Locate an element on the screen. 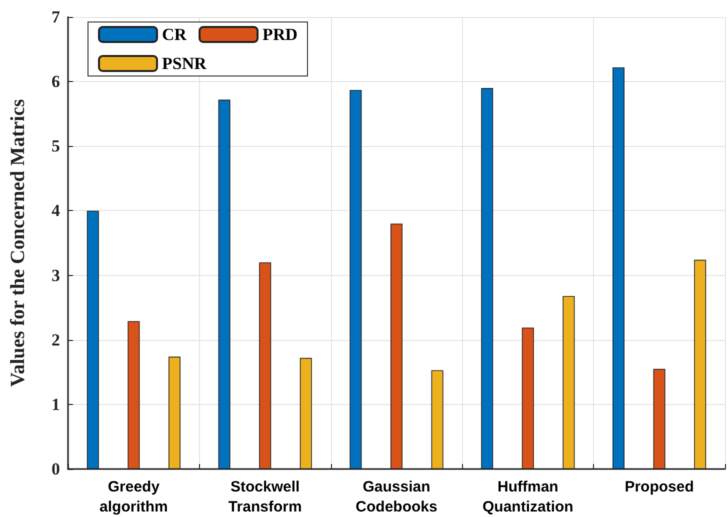 The width and height of the screenshot is (728, 517). y-axis-title: Values for the Concerned Matrics is located at coordinates (18, 242).